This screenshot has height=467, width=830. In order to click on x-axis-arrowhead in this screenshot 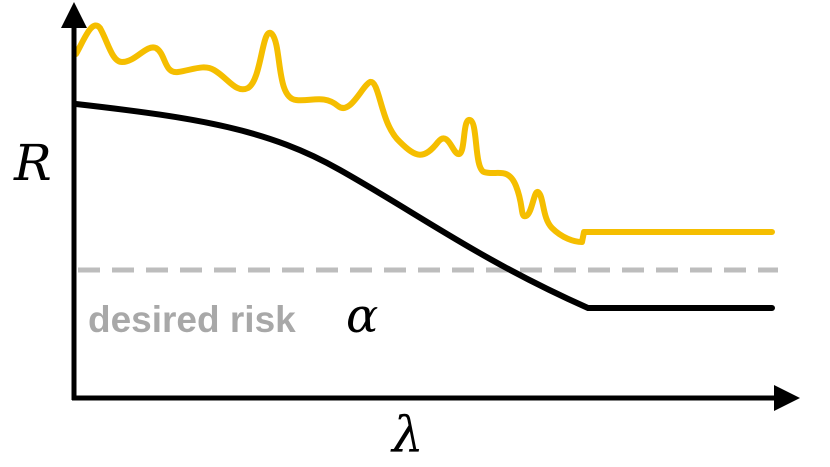, I will do `click(787, 398)`.